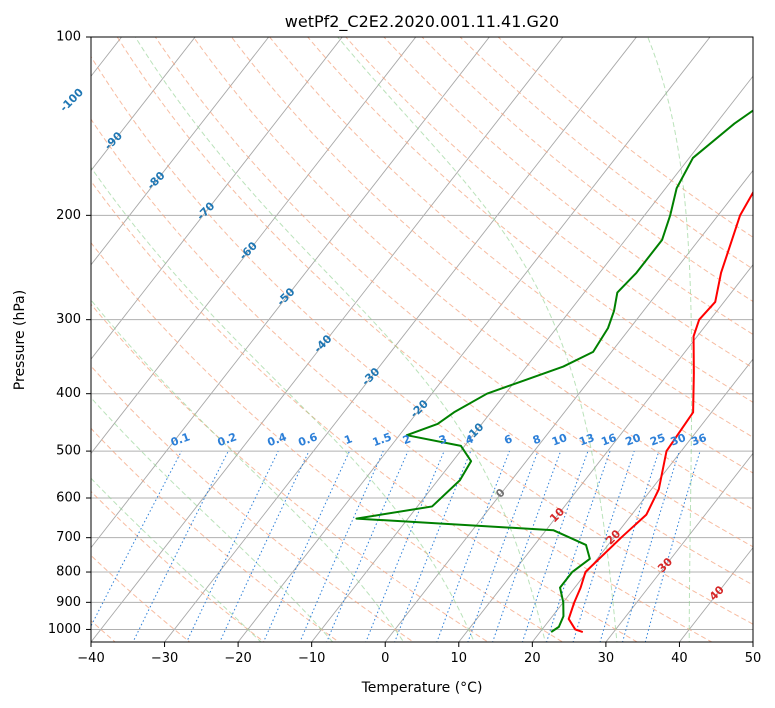  I want to click on x-tick-label: −20, so click(237, 658).